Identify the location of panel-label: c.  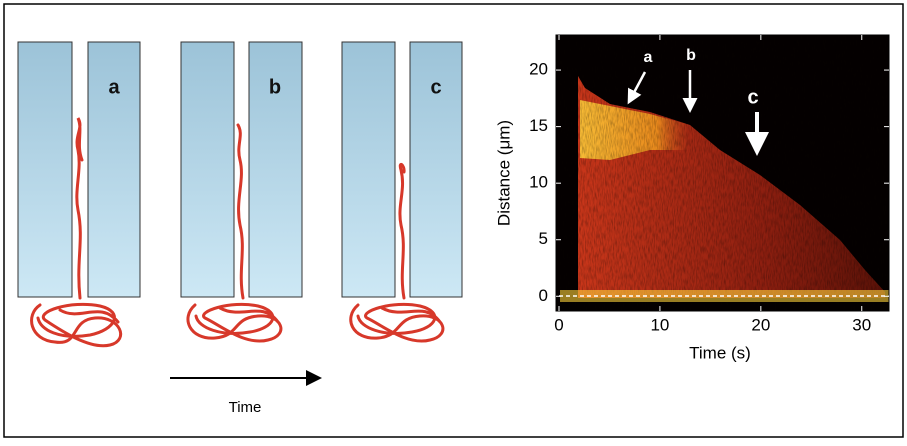
(435, 87).